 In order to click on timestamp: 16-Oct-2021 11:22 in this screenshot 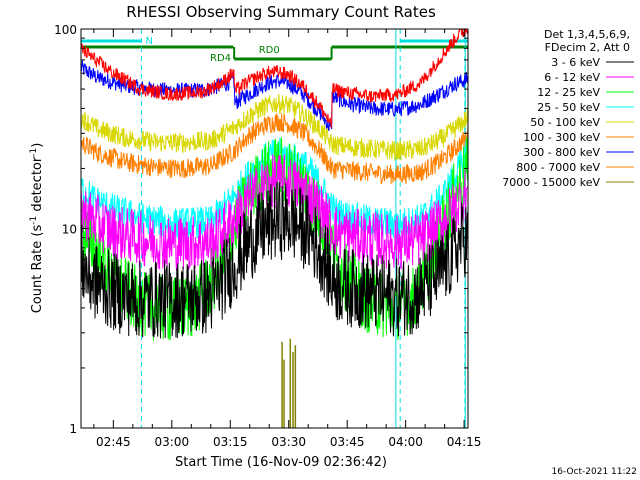, I will do `click(594, 472)`.